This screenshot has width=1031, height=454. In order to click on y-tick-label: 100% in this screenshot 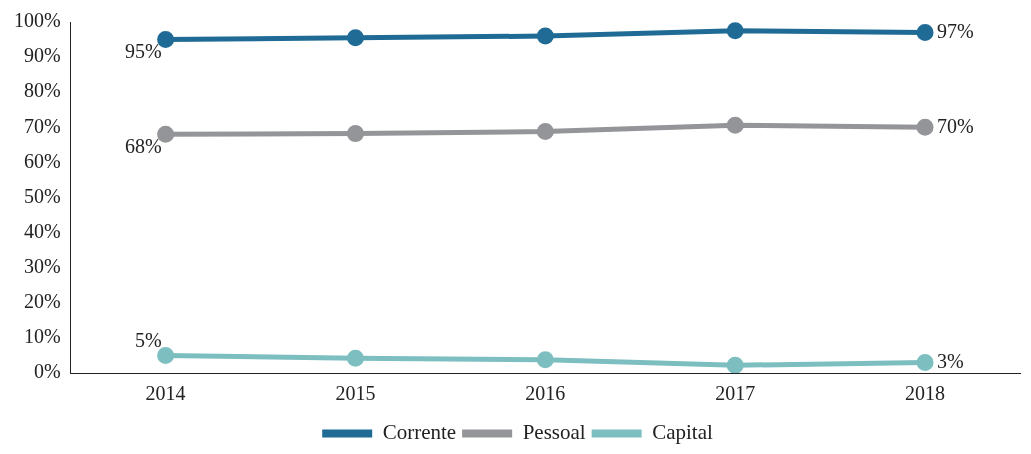, I will do `click(37, 20)`.